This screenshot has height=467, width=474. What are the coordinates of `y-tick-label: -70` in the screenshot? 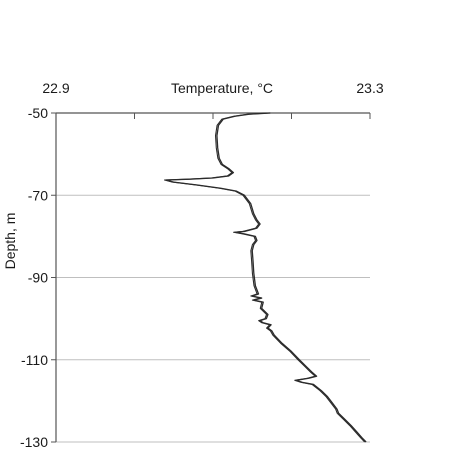 It's located at (38, 195).